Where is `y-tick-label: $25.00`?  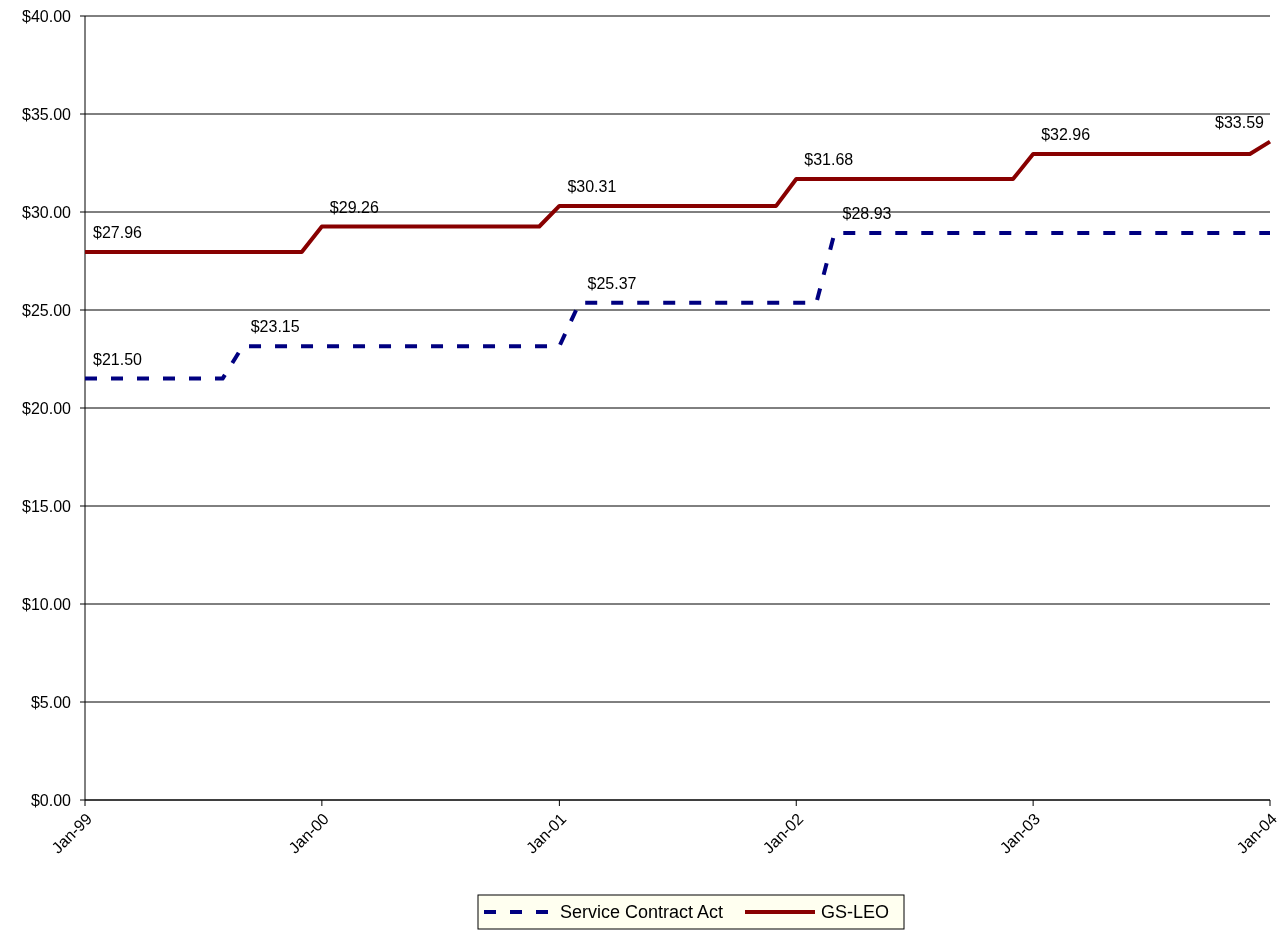 y-tick-label: $25.00 is located at coordinates (47, 310).